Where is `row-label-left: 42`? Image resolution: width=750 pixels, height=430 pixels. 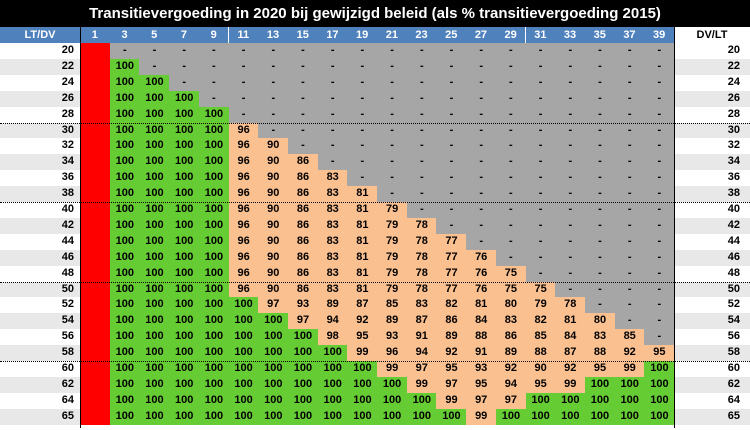 row-label-left: 42 is located at coordinates (40, 225).